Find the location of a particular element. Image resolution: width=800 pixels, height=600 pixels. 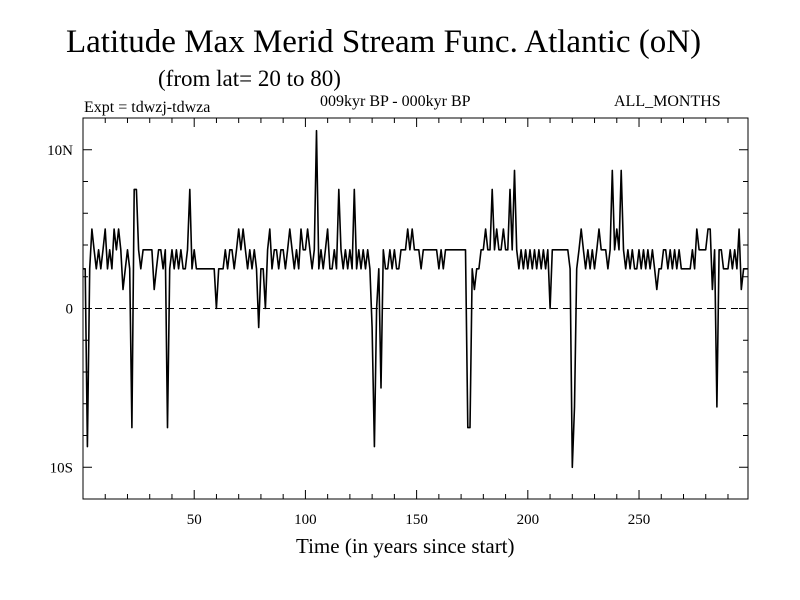

x-axis-label: Time (in years since start) is located at coordinates (405, 546).